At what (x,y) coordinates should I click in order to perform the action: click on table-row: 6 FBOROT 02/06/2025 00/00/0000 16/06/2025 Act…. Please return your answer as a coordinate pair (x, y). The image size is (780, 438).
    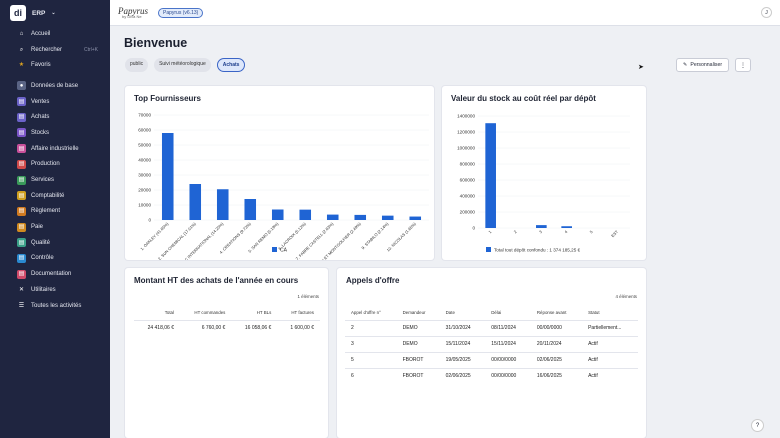
    Looking at the image, I should click on (491, 375).